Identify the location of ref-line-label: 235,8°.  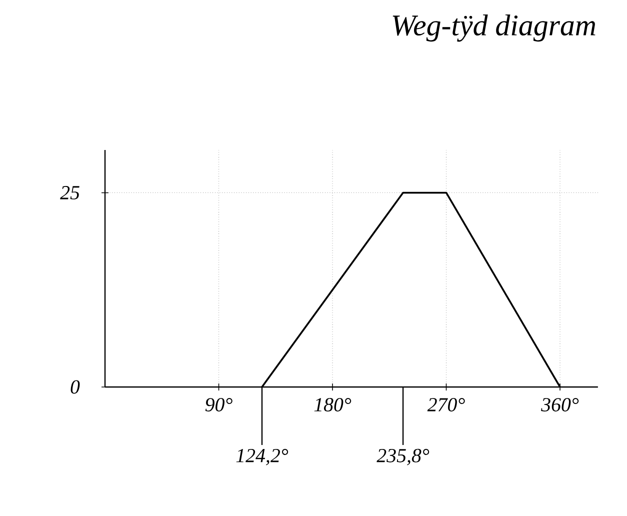
(403, 457).